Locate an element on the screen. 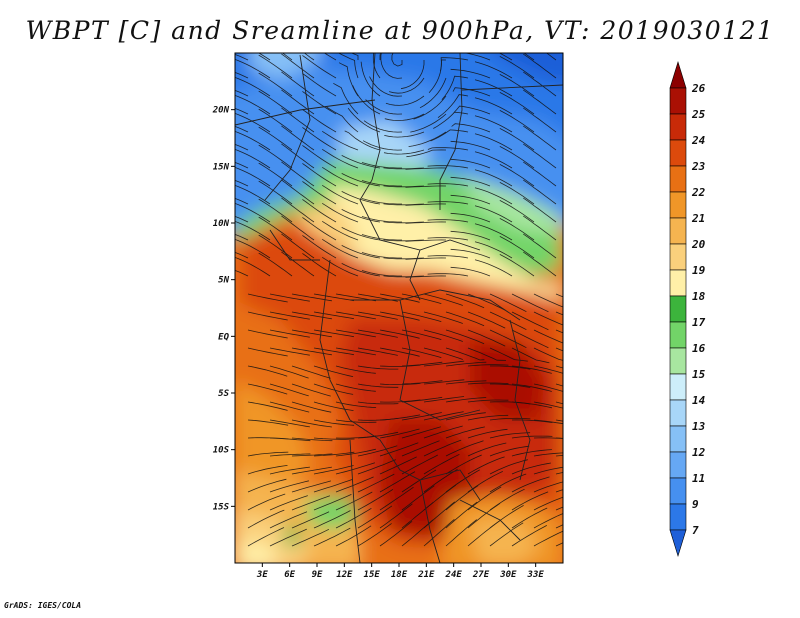 The width and height of the screenshot is (800, 618). colorbar-label: 20 is located at coordinates (698, 244).